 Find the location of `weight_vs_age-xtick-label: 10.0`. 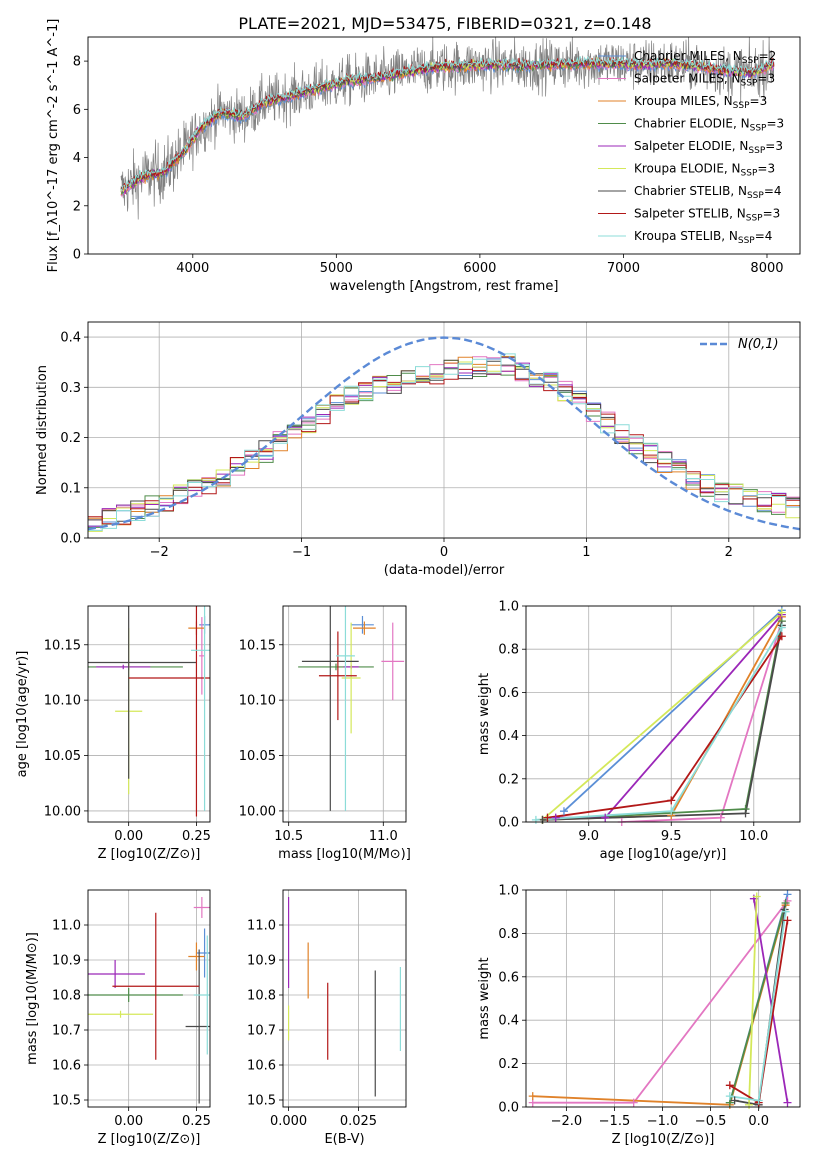

weight_vs_age-xtick-label: 10.0 is located at coordinates (753, 836).